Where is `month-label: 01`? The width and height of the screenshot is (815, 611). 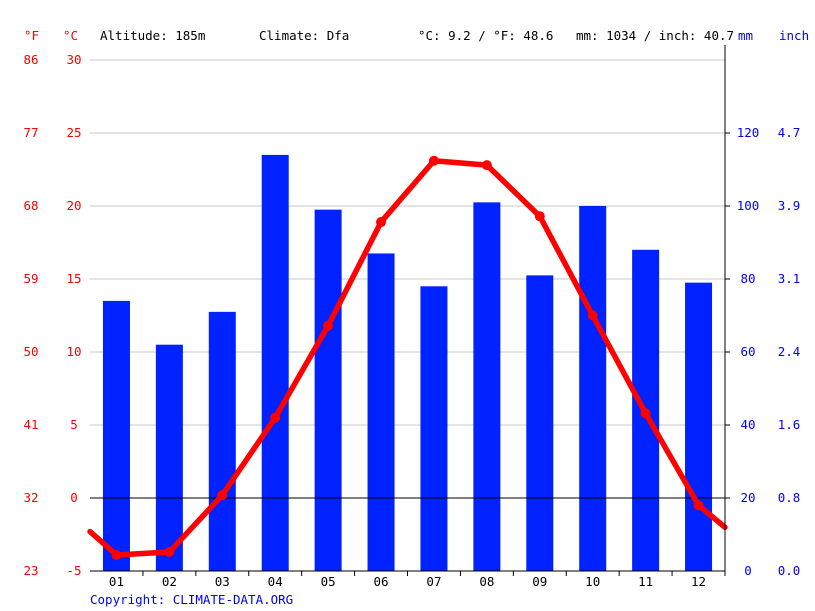
month-label: 01 is located at coordinates (116, 581).